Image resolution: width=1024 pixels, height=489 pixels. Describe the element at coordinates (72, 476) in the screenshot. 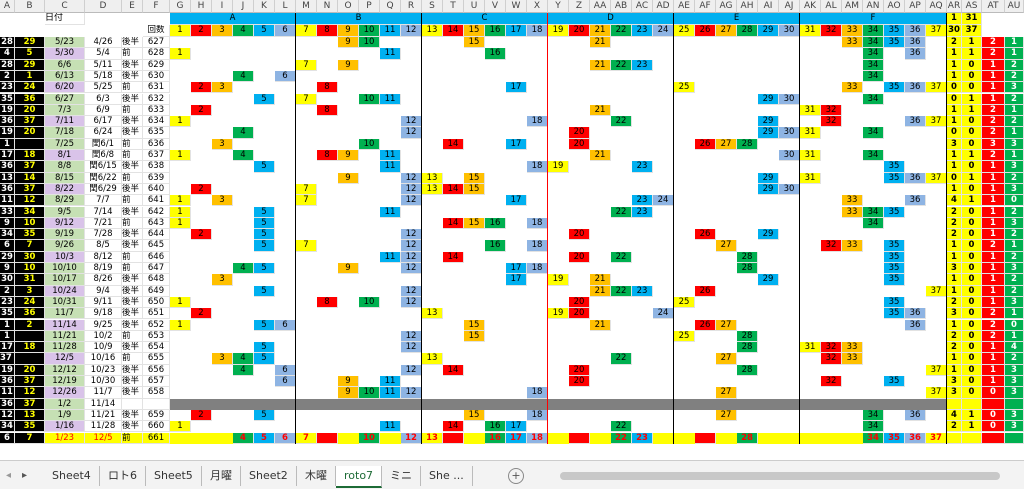

I see `sheet-tab: Sheet4` at that location.